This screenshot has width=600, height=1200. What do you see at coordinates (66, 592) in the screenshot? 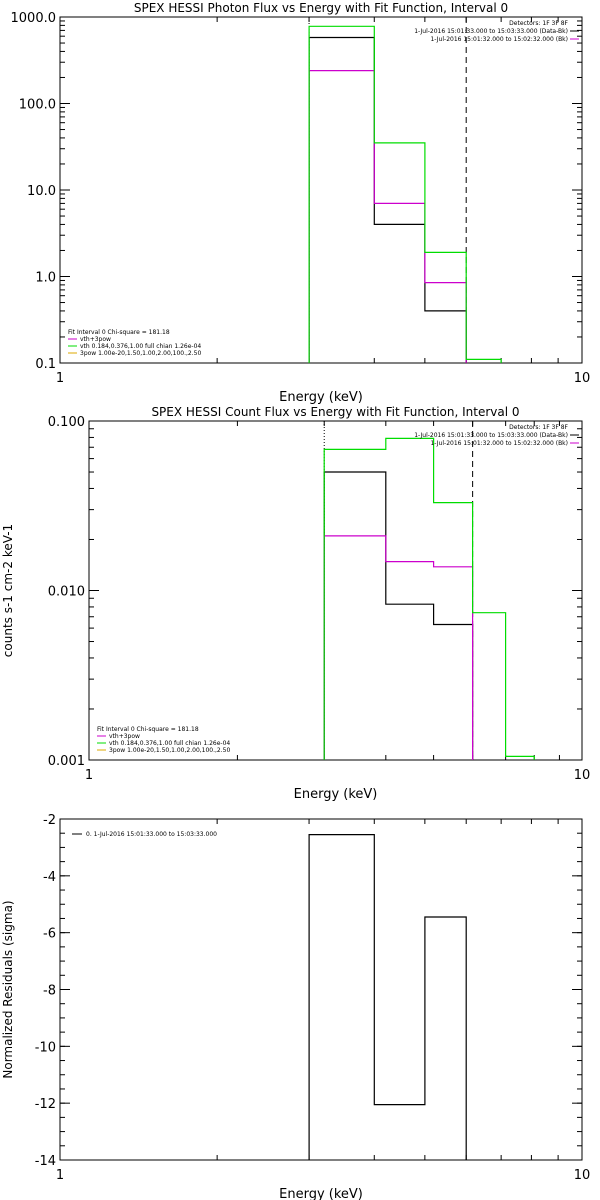
I see `count-flux-y-tick-label: 0.010` at bounding box center [66, 592].